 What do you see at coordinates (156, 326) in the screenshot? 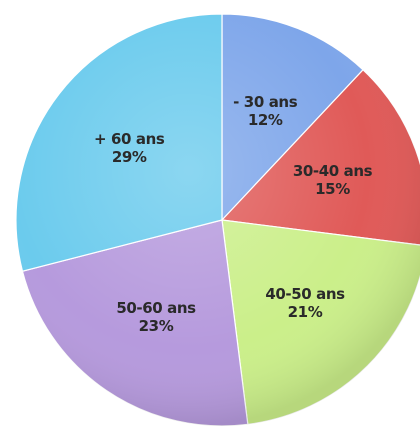
I see `slice-percent-label: 23%` at bounding box center [156, 326].